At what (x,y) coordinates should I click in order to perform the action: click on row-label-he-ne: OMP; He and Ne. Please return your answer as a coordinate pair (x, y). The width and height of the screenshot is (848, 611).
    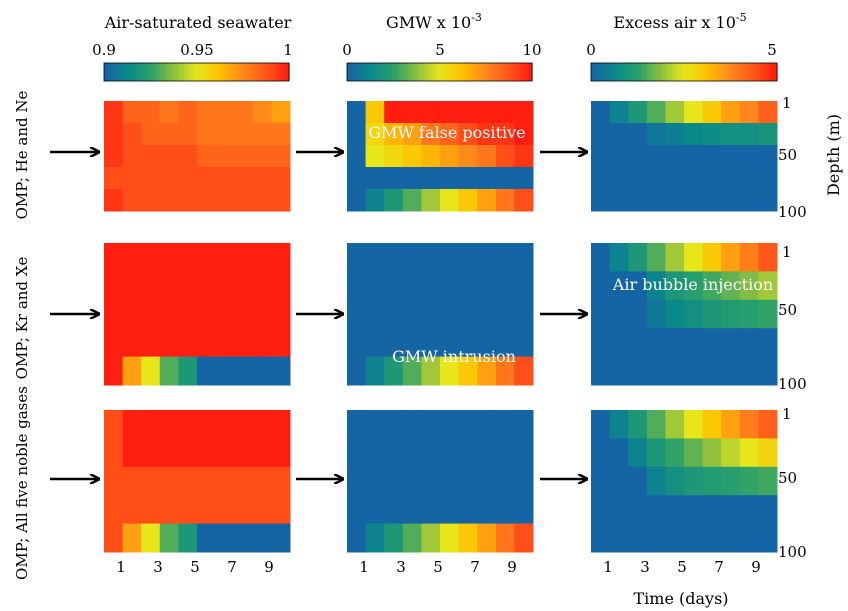
    Looking at the image, I should click on (22, 155).